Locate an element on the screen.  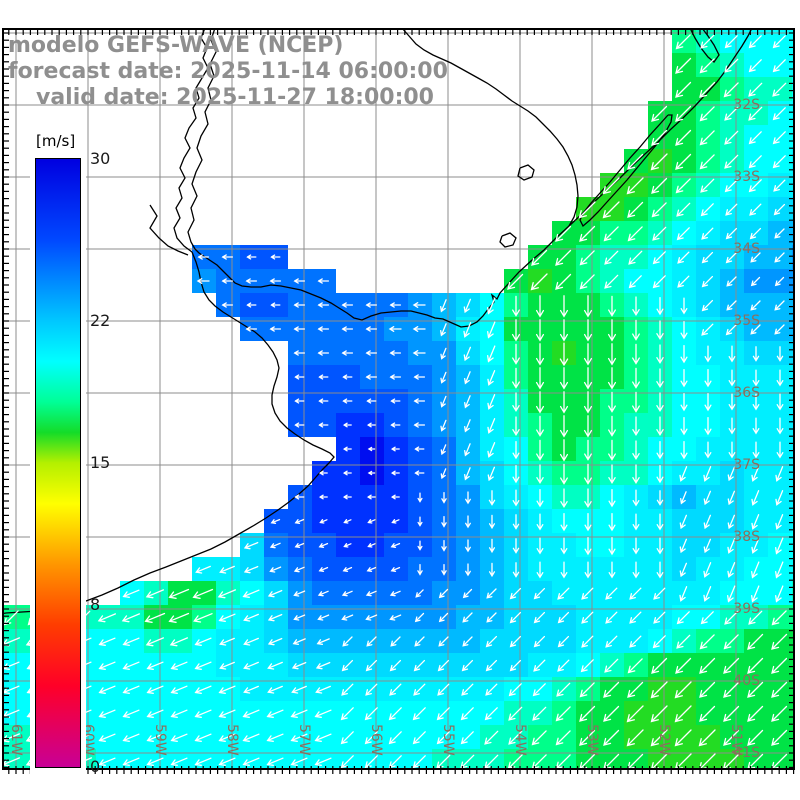
colorbar is located at coordinates (58, 463).